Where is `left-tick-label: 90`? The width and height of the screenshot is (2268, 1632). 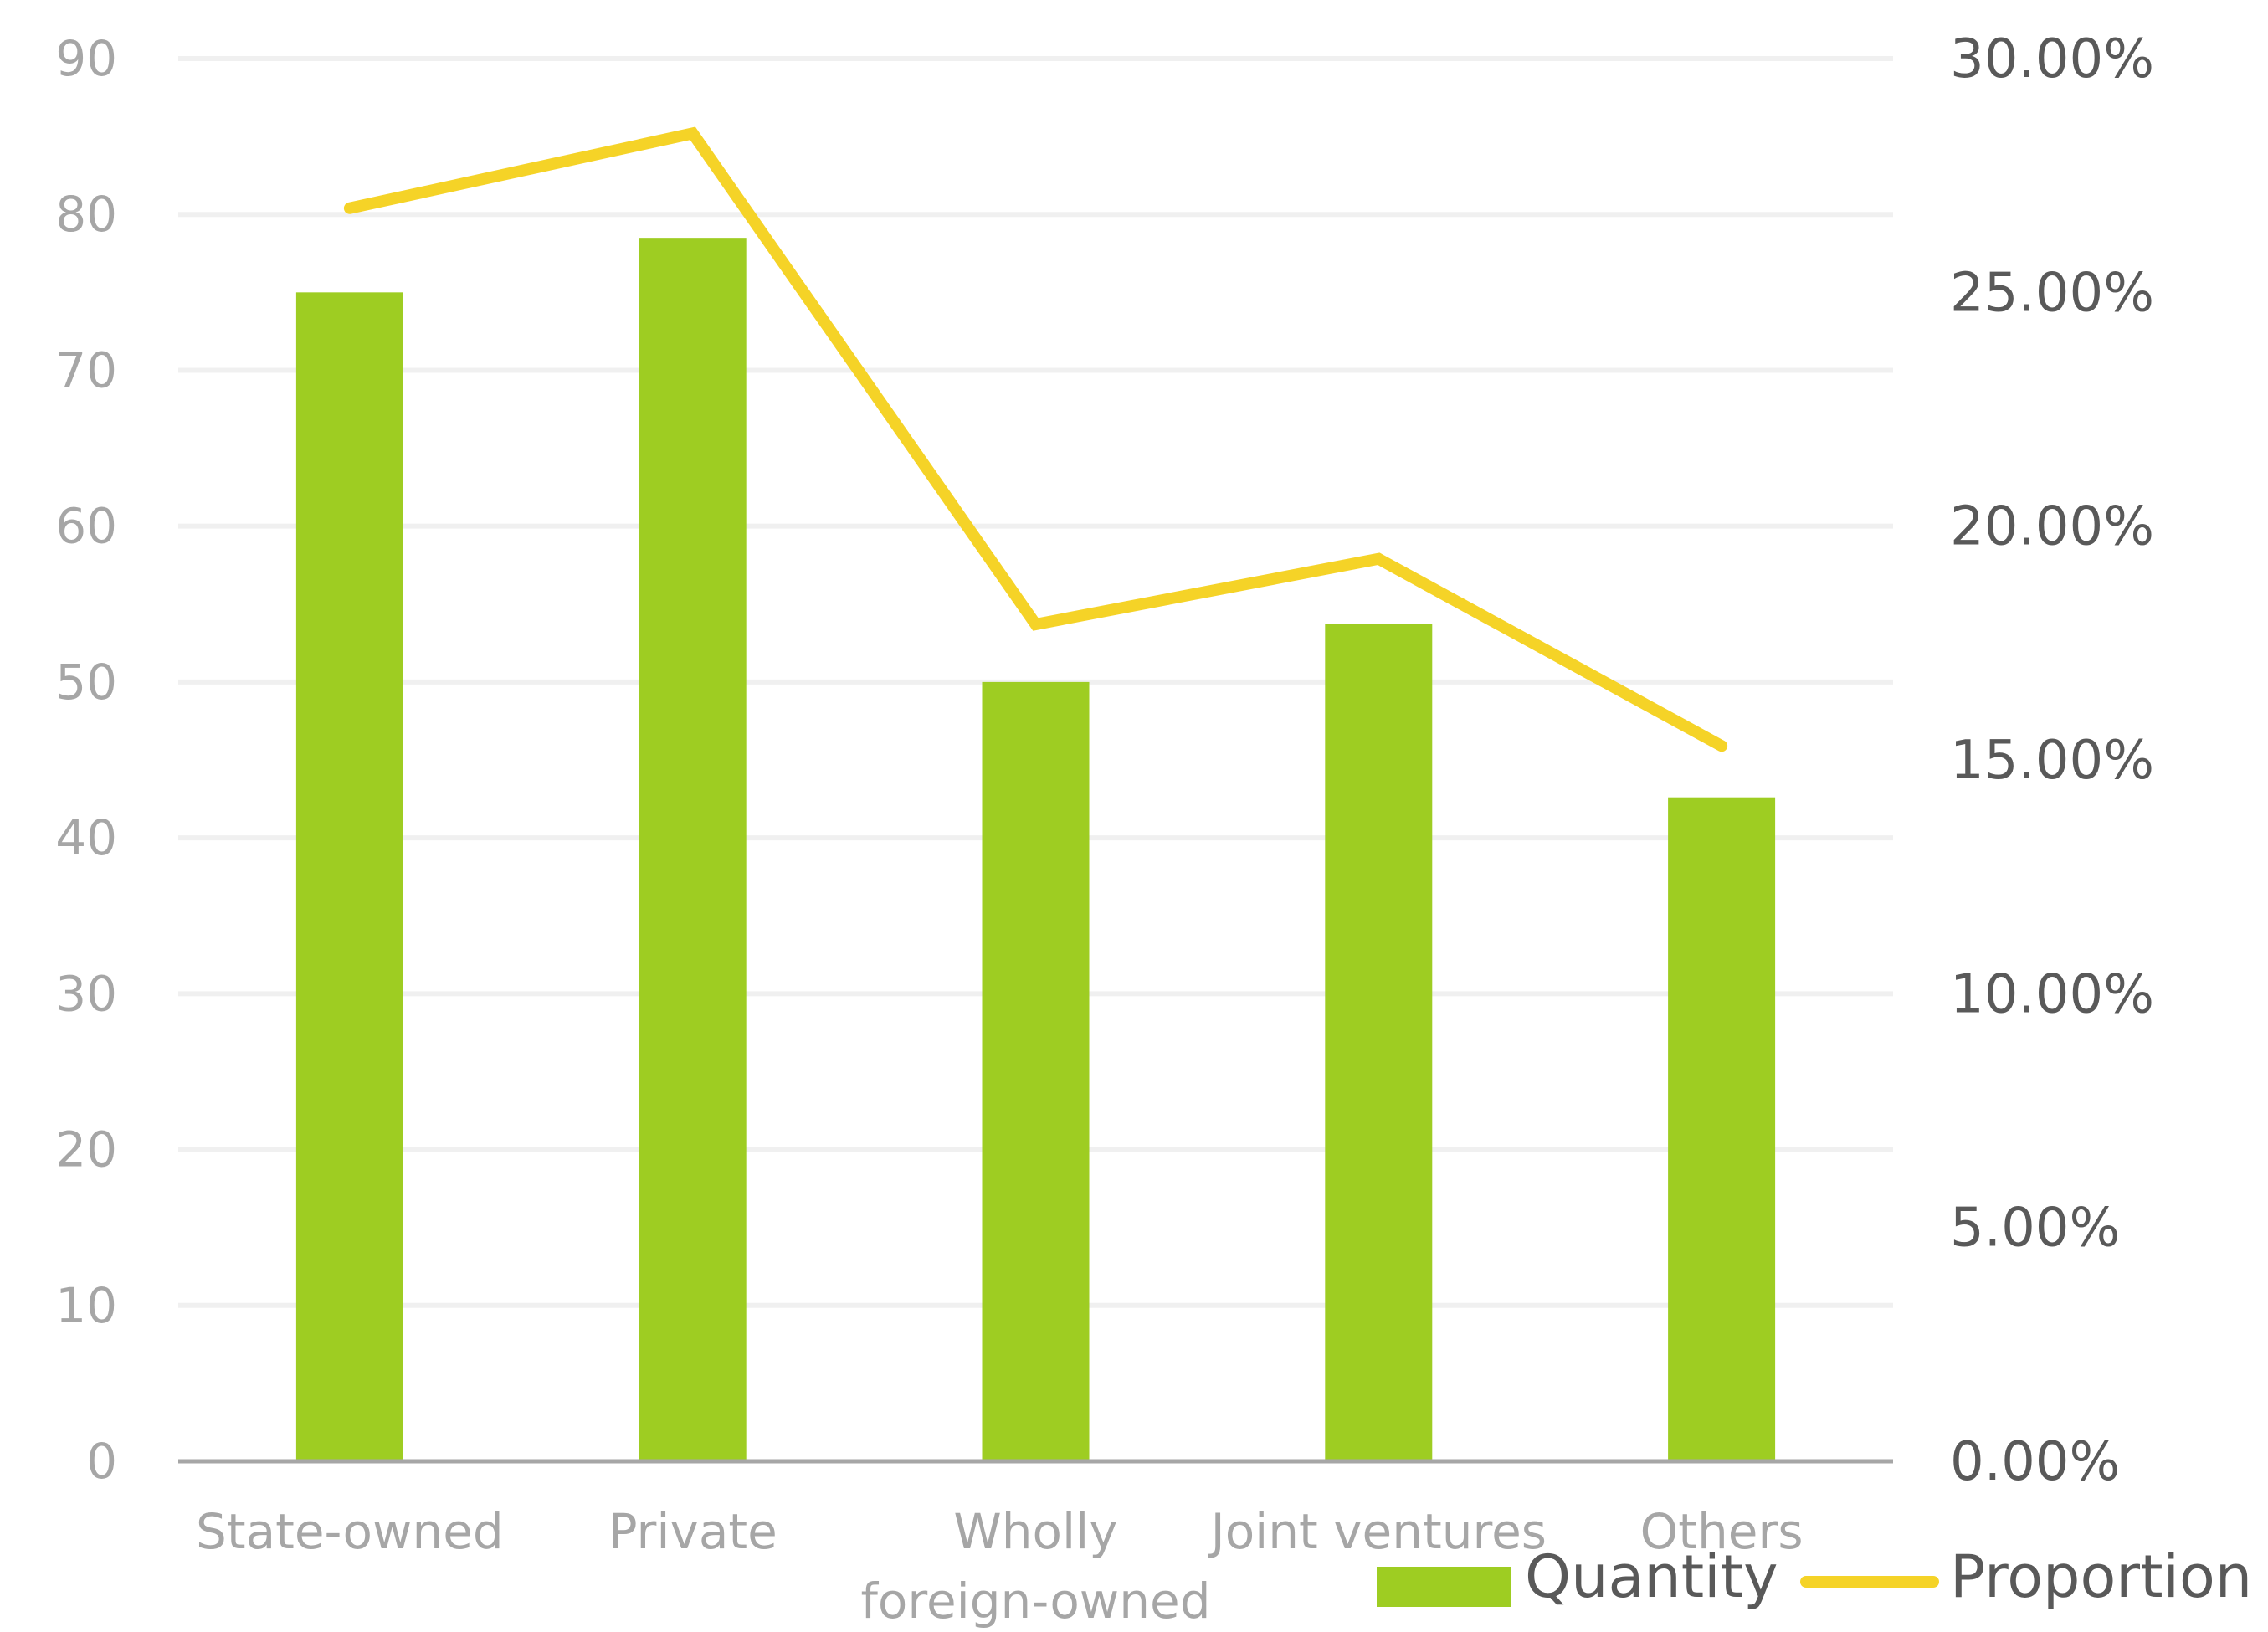
left-tick-label: 90 is located at coordinates (86, 58).